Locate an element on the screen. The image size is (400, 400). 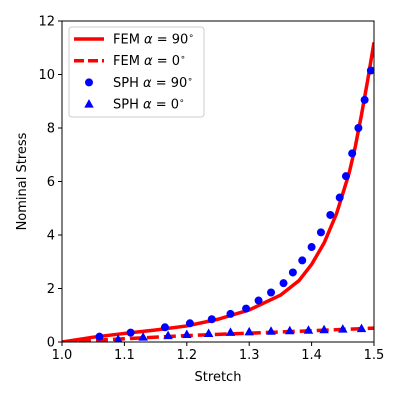
legend-circle-swatch is located at coordinates (89, 82).